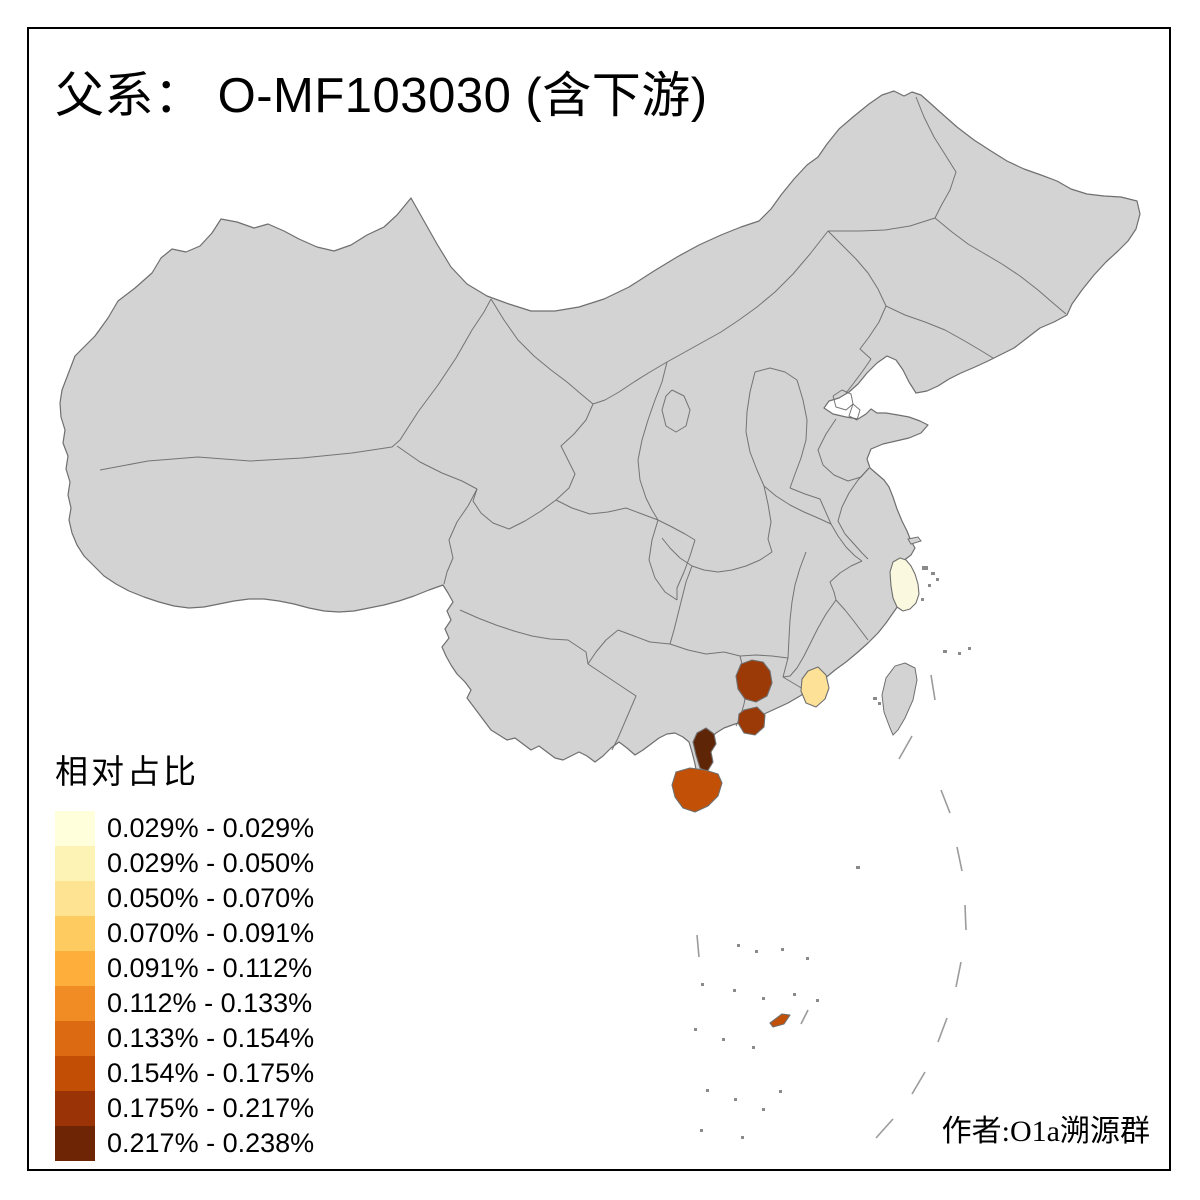 This screenshot has width=1200, height=1200. I want to click on legend-label: 0.070% - 0.091%, so click(211, 933).